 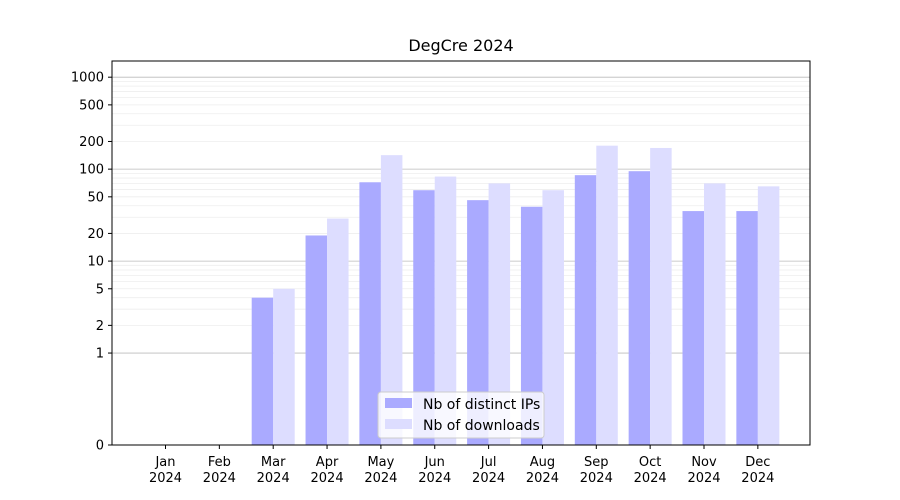 I want to click on x-tick-label-month: May, so click(x=380, y=462).